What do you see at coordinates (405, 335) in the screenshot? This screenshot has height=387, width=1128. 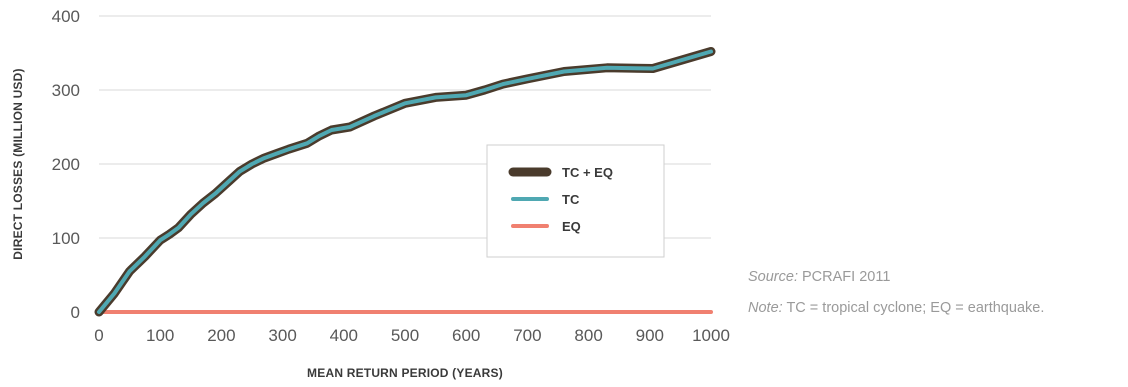 I see `x-tick-label: 500` at bounding box center [405, 335].